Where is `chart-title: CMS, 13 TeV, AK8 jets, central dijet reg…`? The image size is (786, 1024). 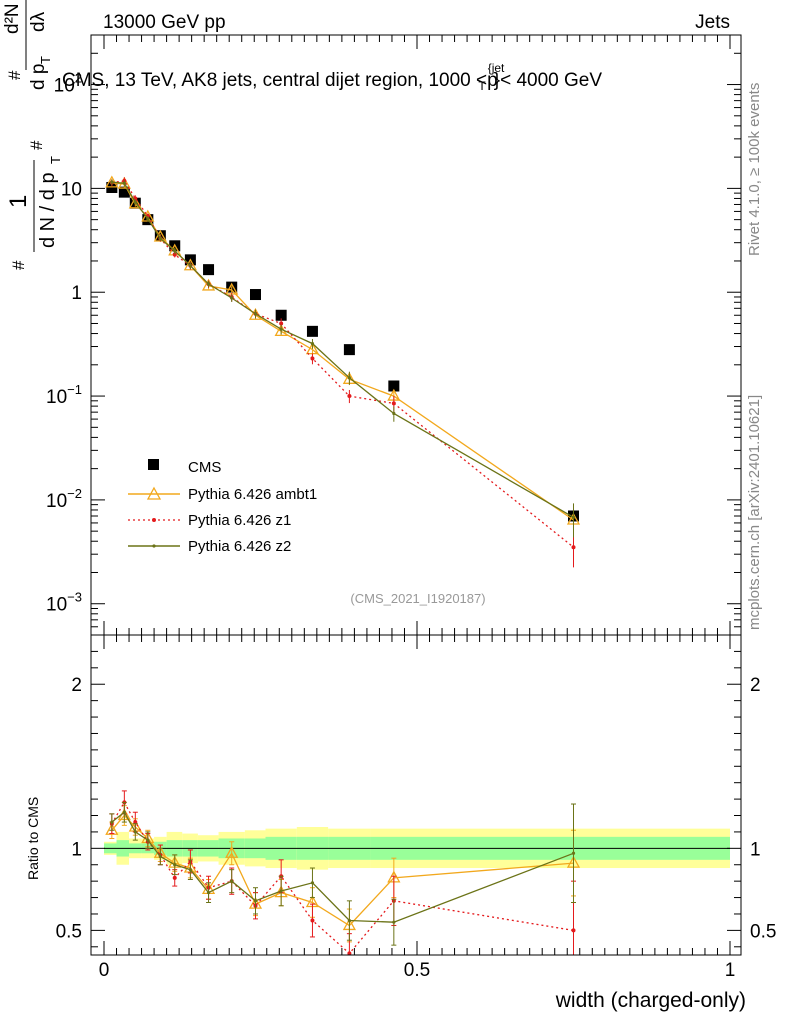 chart-title: CMS, 13 TeV, AK8 jets, central dijet reg… is located at coordinates (332, 77).